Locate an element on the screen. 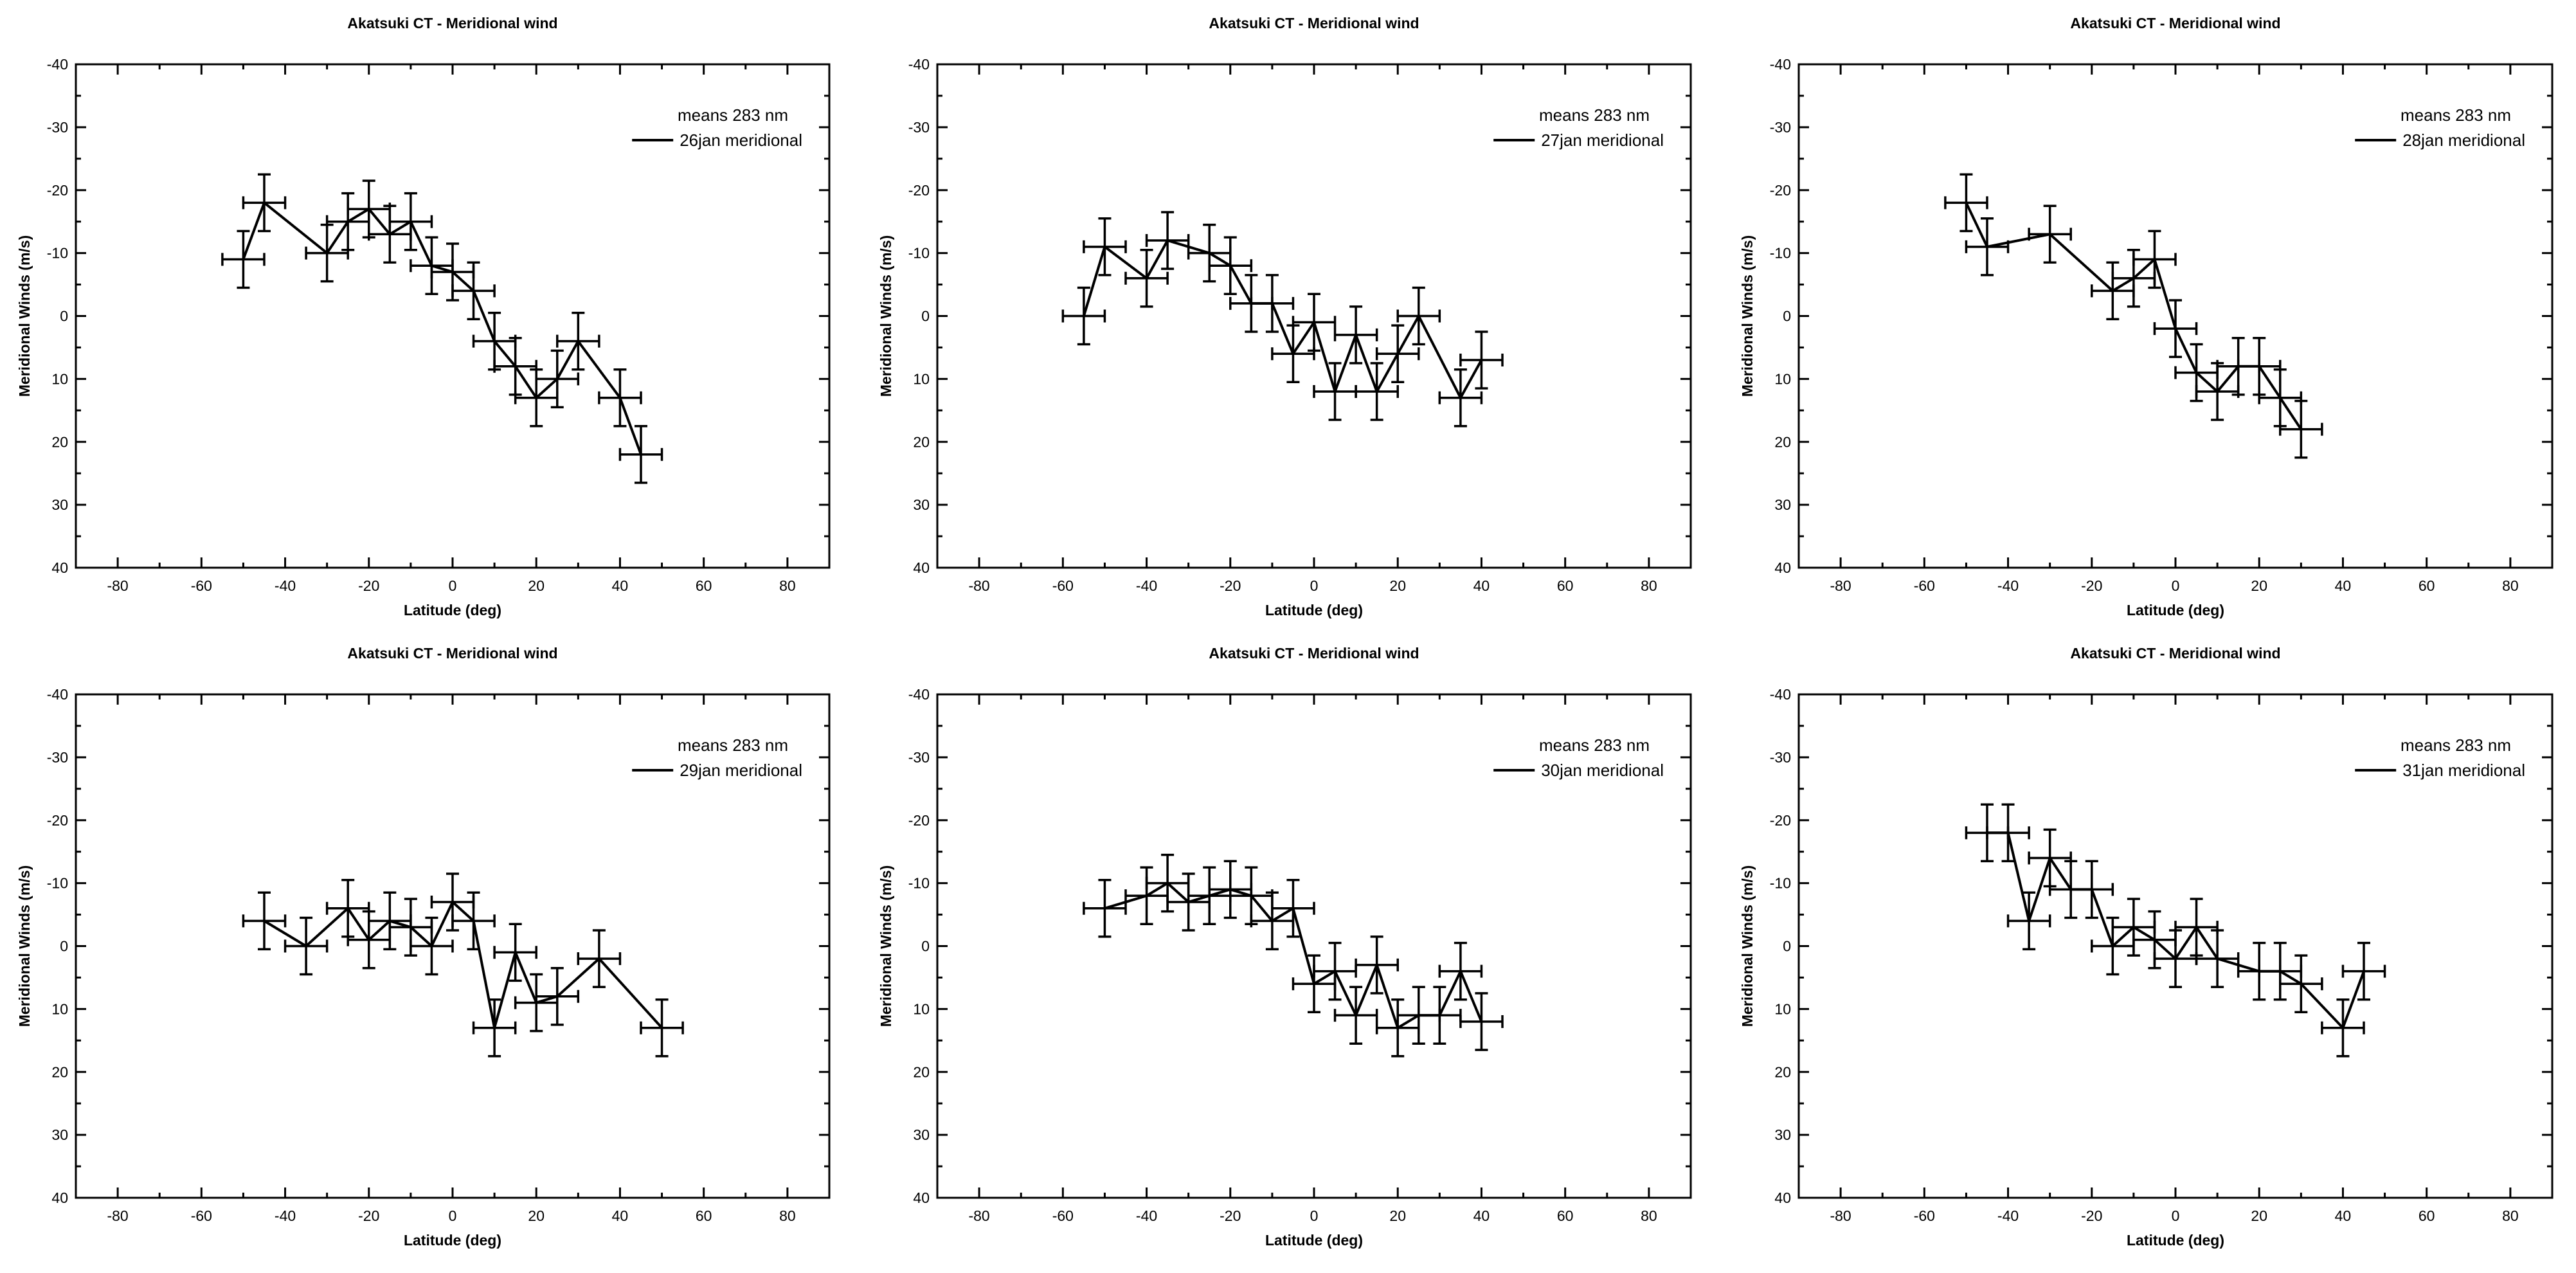  legend: means 283 nm 29jan meridional is located at coordinates (717, 758).